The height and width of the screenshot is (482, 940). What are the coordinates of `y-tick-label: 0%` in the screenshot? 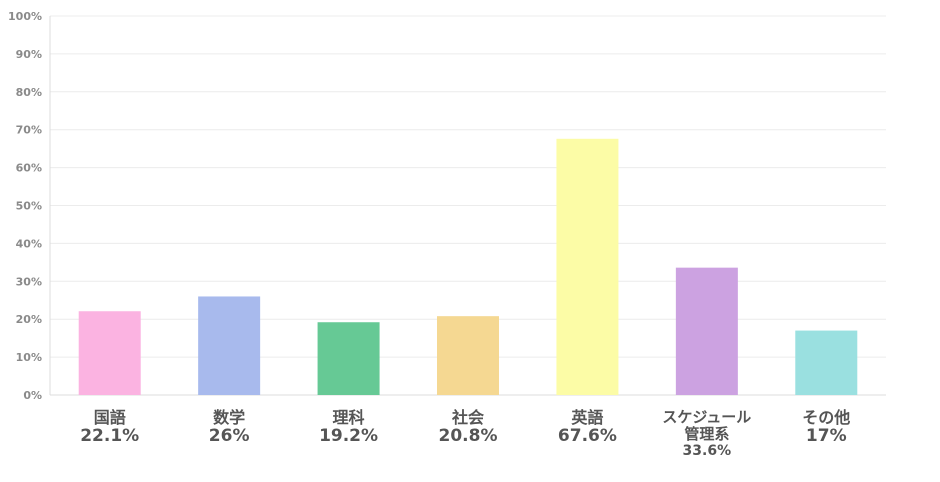 It's located at (32, 395).